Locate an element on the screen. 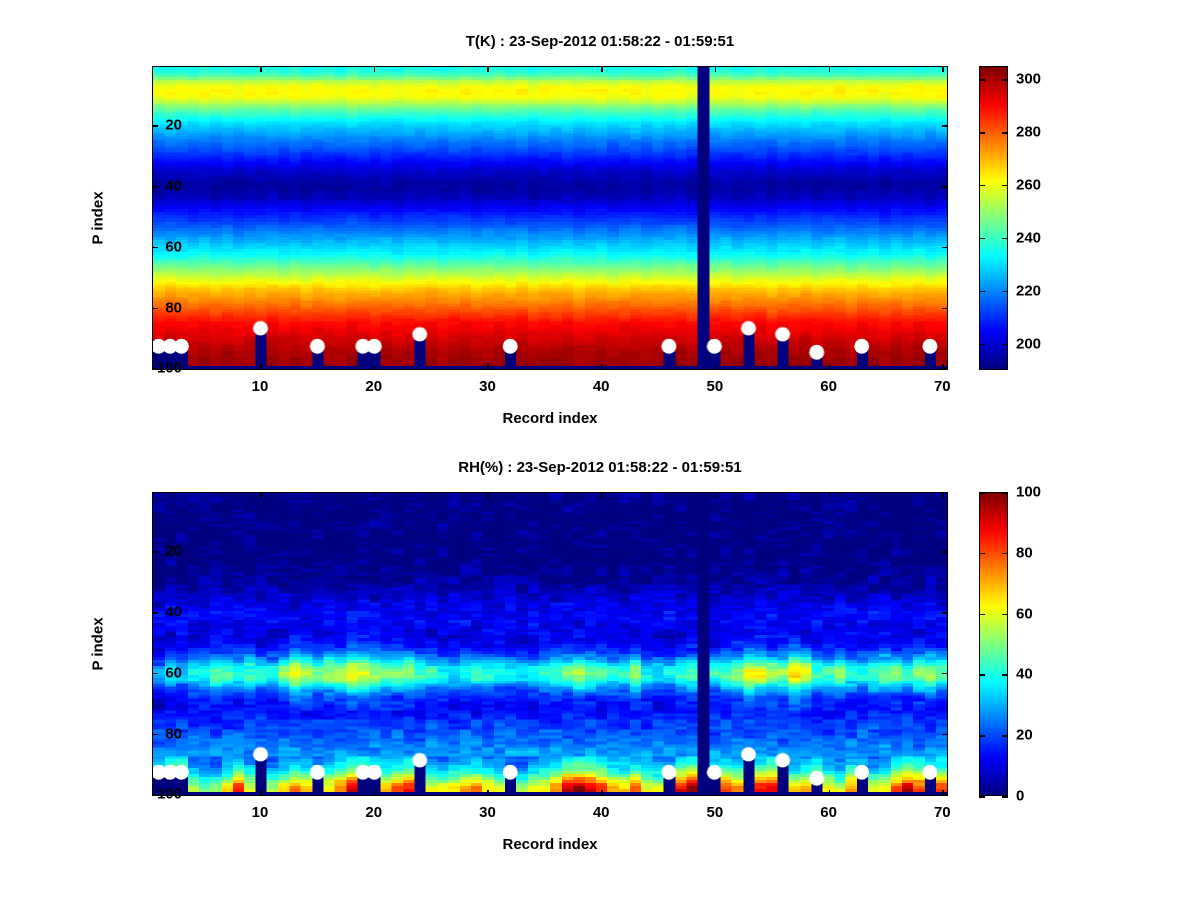 This screenshot has width=1200, height=900. yticklabel-20: 20 is located at coordinates (173, 551).